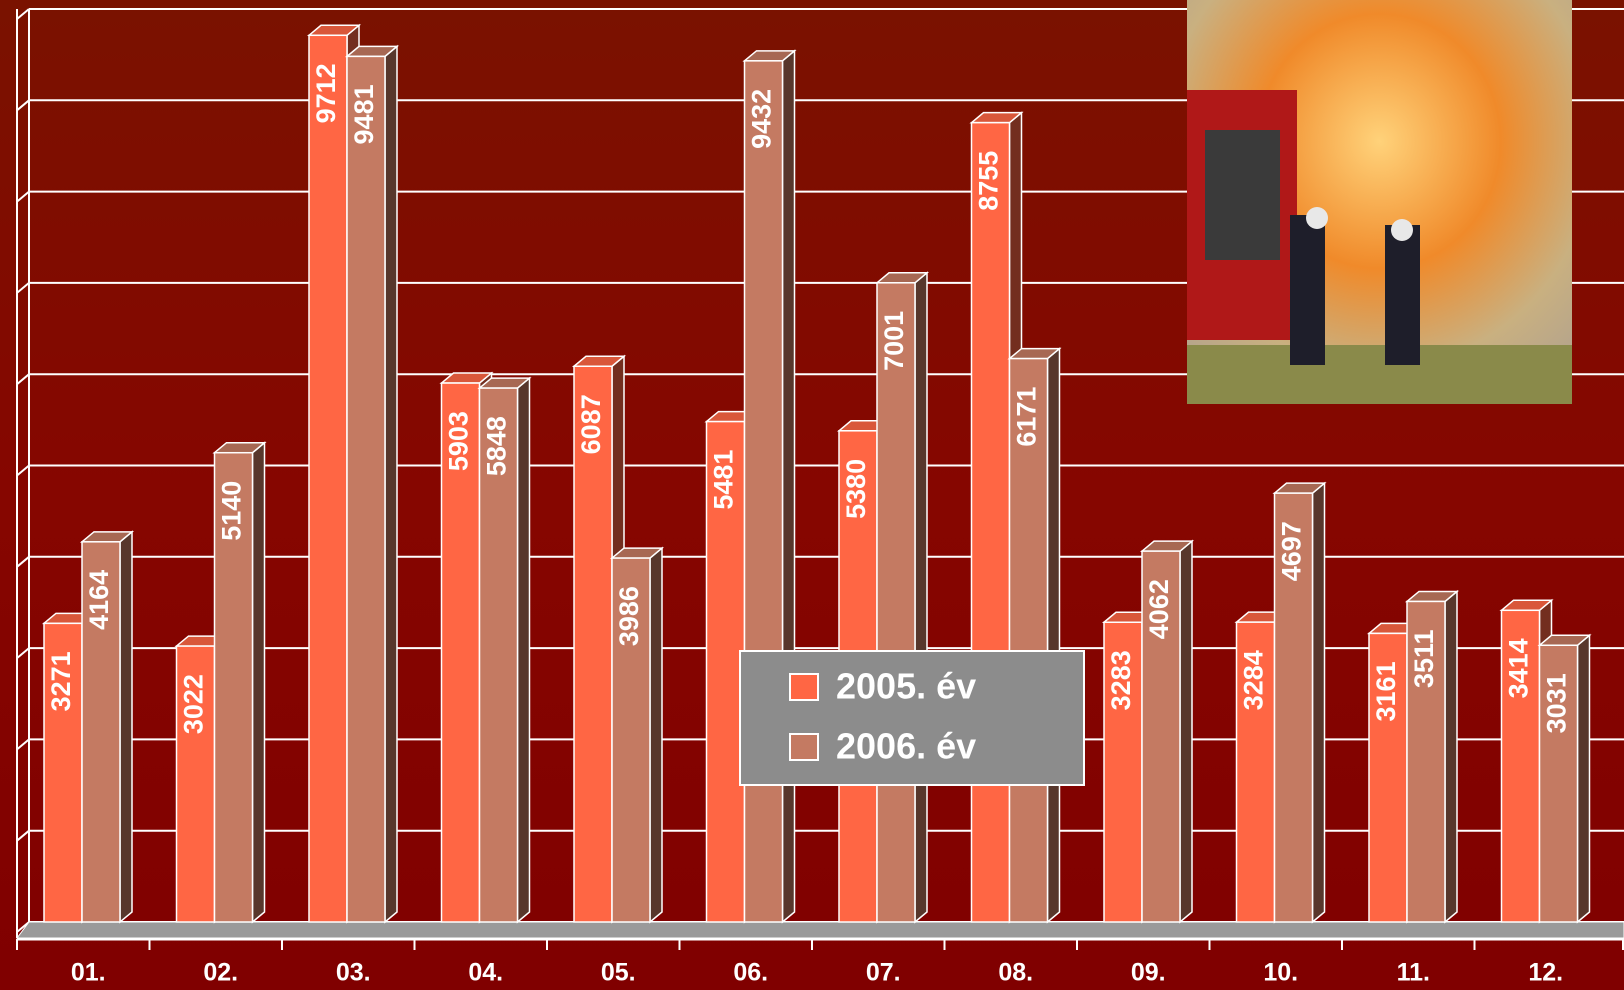 The height and width of the screenshot is (990, 1624). I want to click on x-tick-label: 01., so click(88, 973).